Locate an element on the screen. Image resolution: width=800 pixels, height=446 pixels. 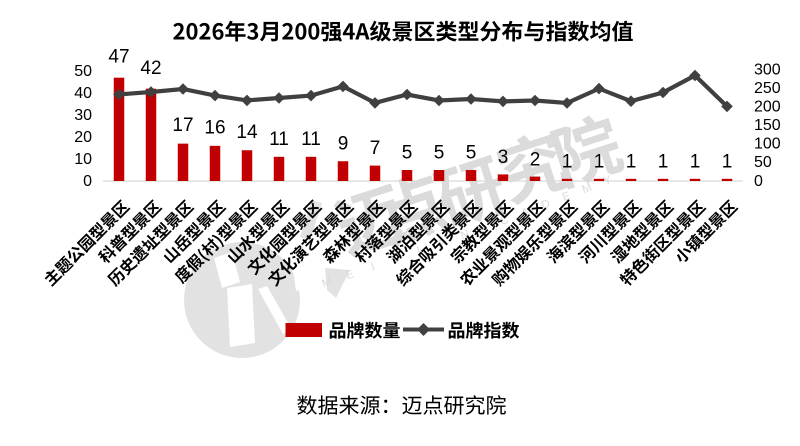
svg-text: 42 is located at coordinates (150, 68).